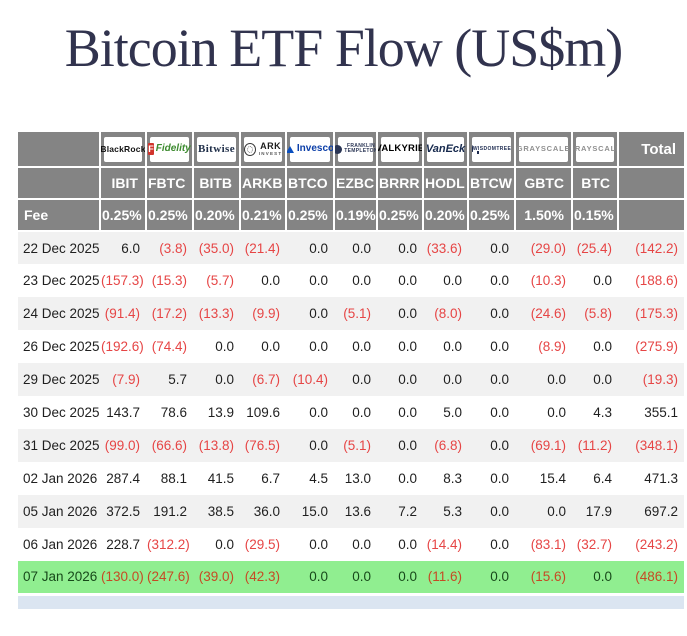  I want to click on vaneck-logo: VanEck, so click(445, 149).